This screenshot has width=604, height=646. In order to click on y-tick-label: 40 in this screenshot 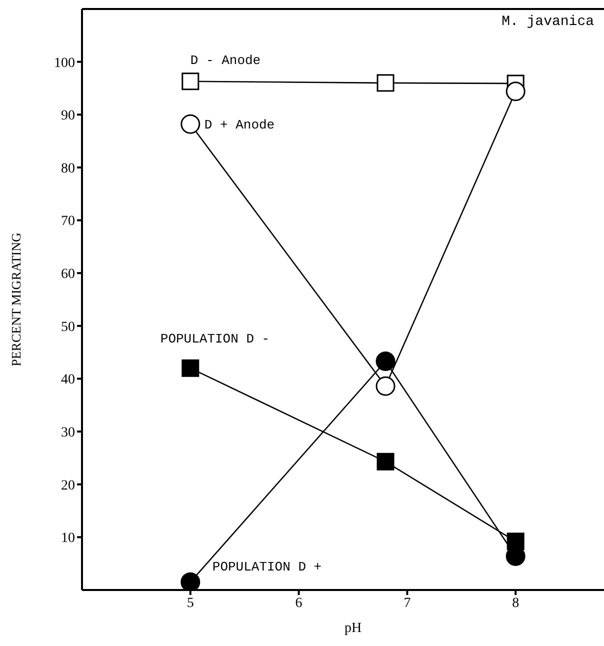, I will do `click(68, 380)`.